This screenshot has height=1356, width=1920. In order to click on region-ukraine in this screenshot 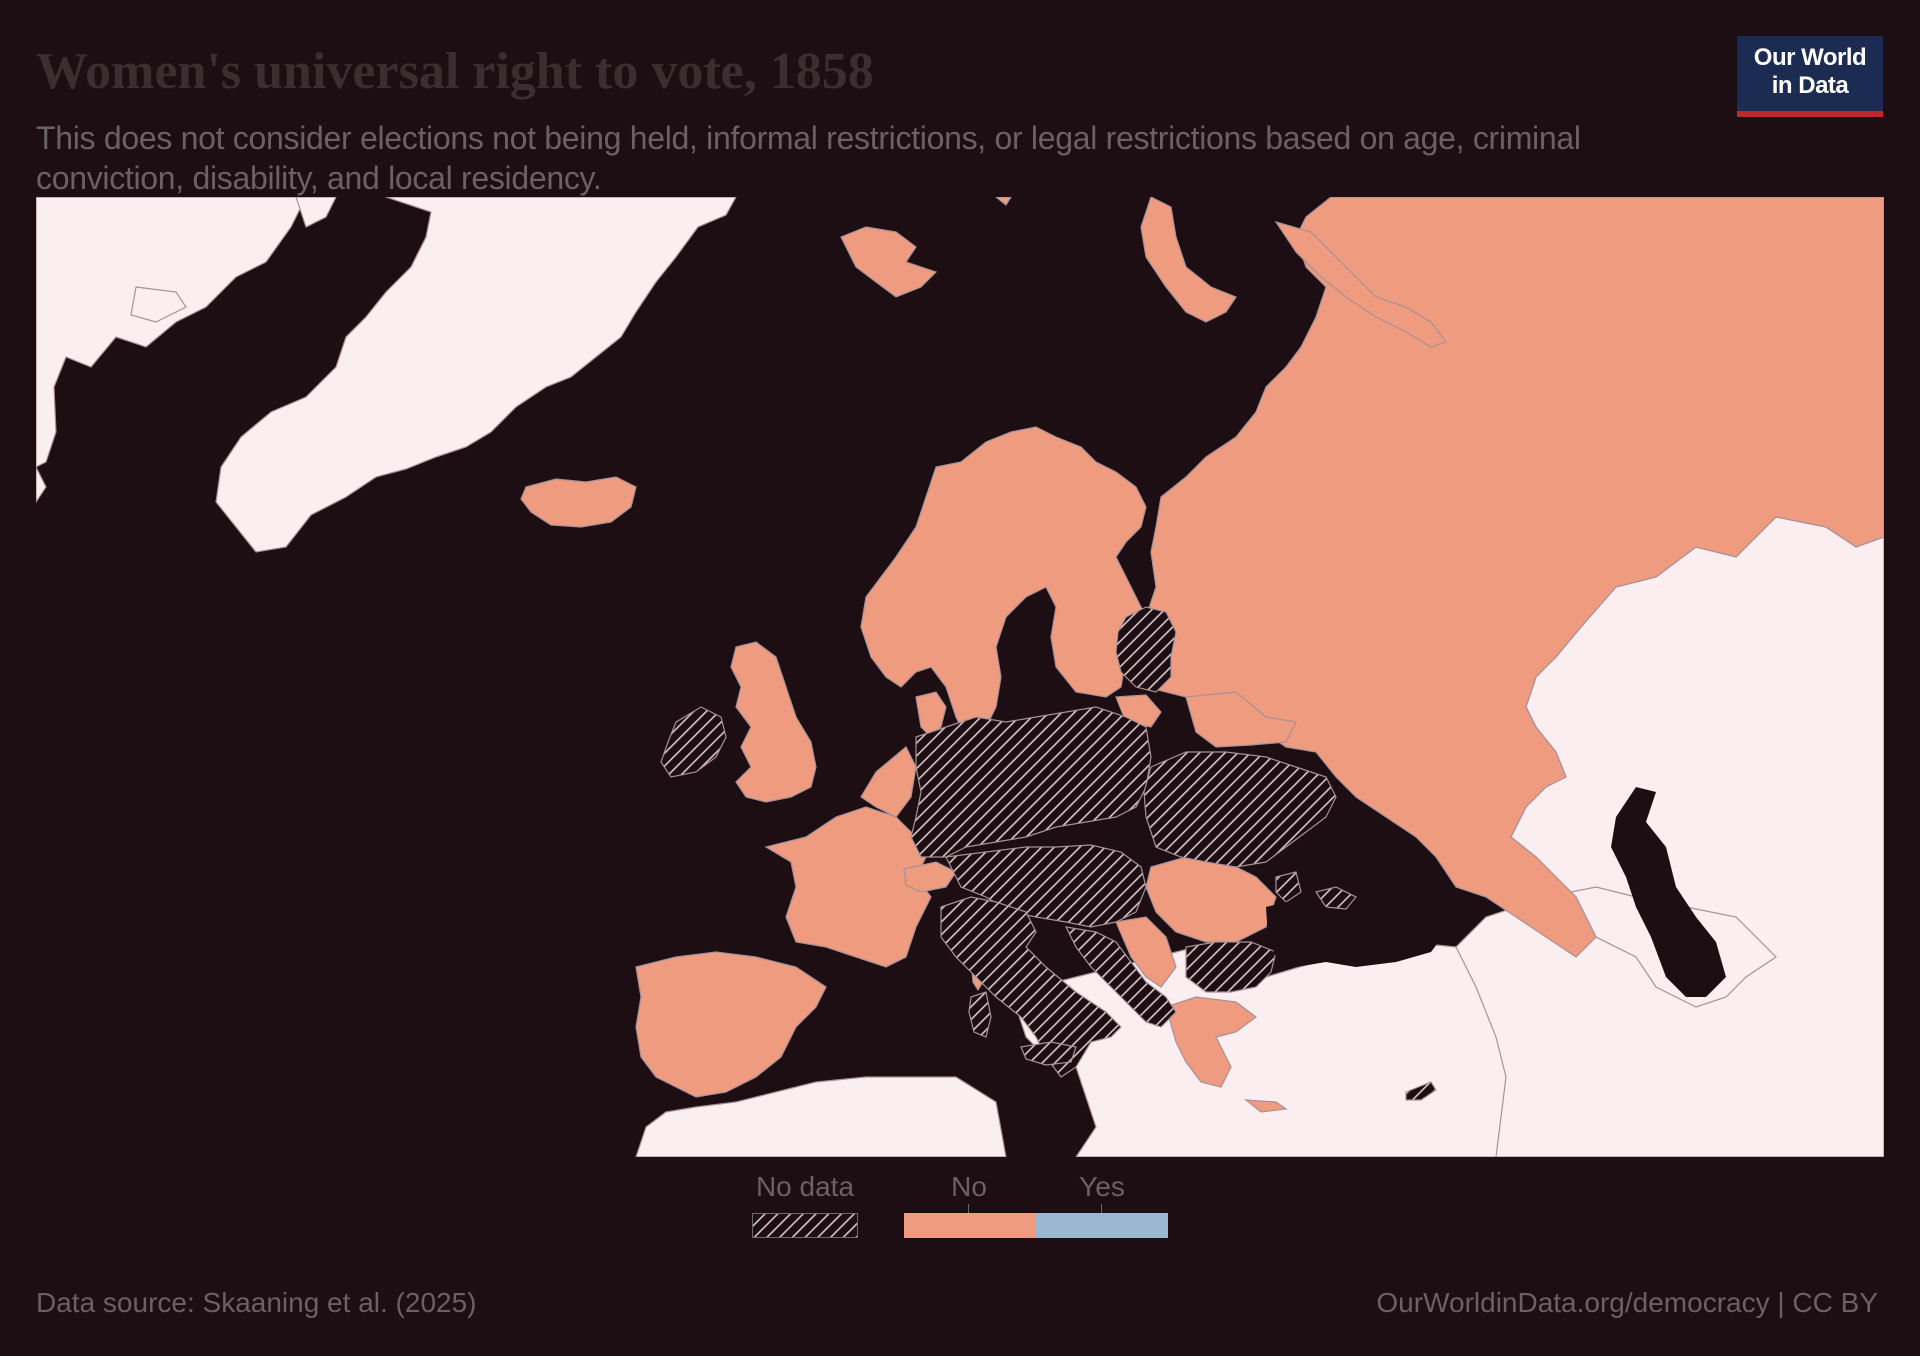, I will do `click(1240, 809)`.